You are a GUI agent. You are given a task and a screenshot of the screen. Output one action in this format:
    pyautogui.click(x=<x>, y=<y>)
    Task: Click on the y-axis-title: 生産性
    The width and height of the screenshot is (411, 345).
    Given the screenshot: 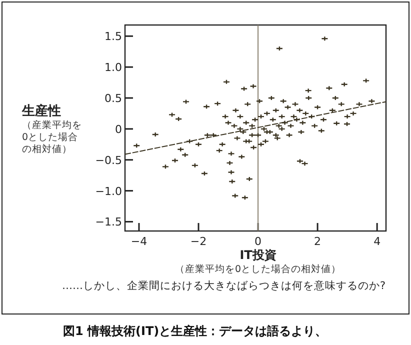 What is the action you would take?
    pyautogui.click(x=41, y=111)
    